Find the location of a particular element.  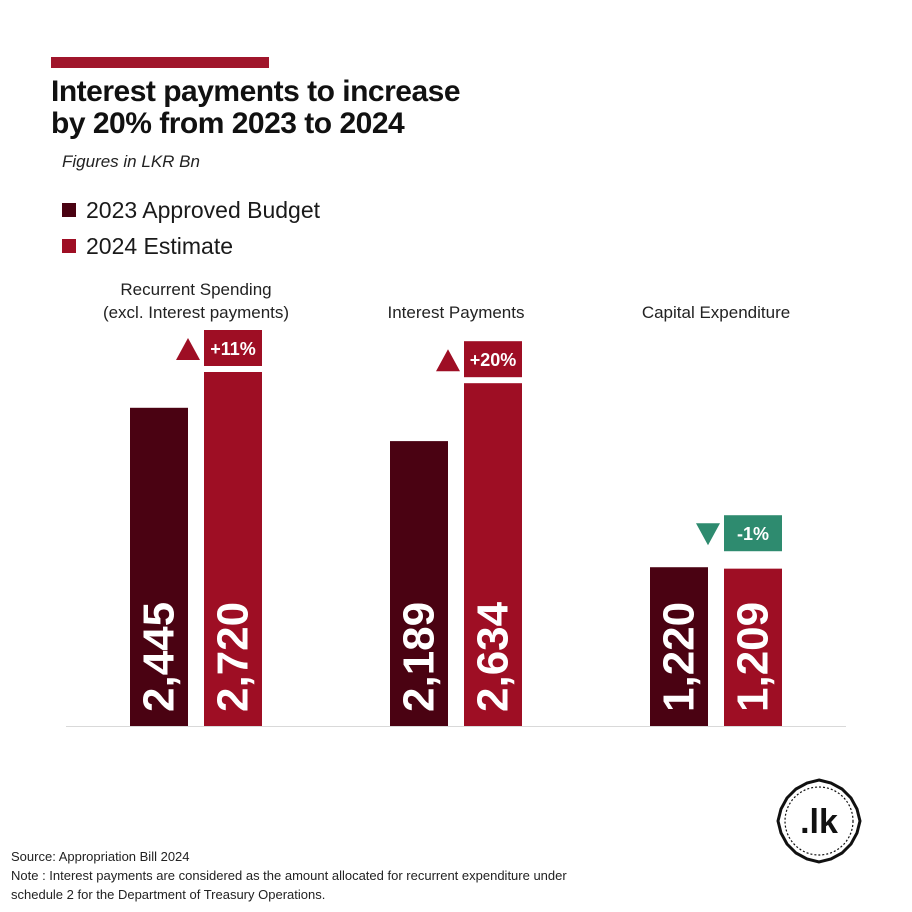

change-badge-label: +11% is located at coordinates (233, 349).